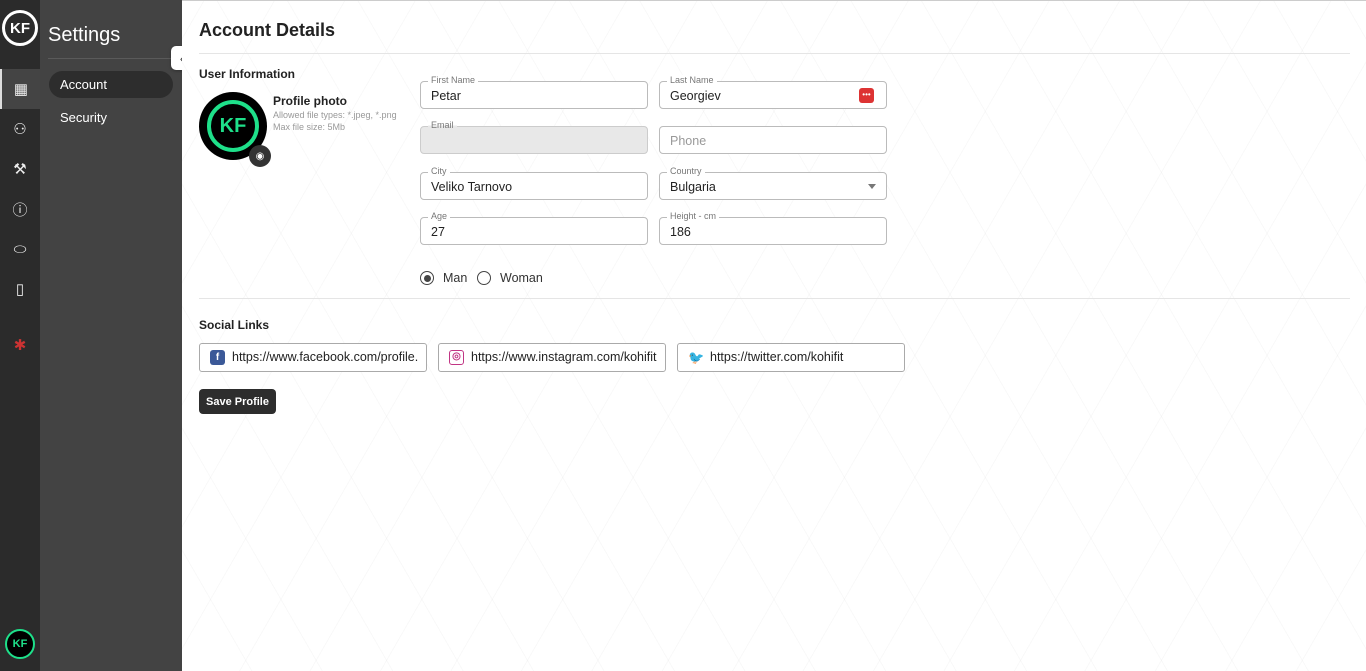  What do you see at coordinates (20, 169) in the screenshot?
I see `dumbbell-icon: ⚒` at bounding box center [20, 169].